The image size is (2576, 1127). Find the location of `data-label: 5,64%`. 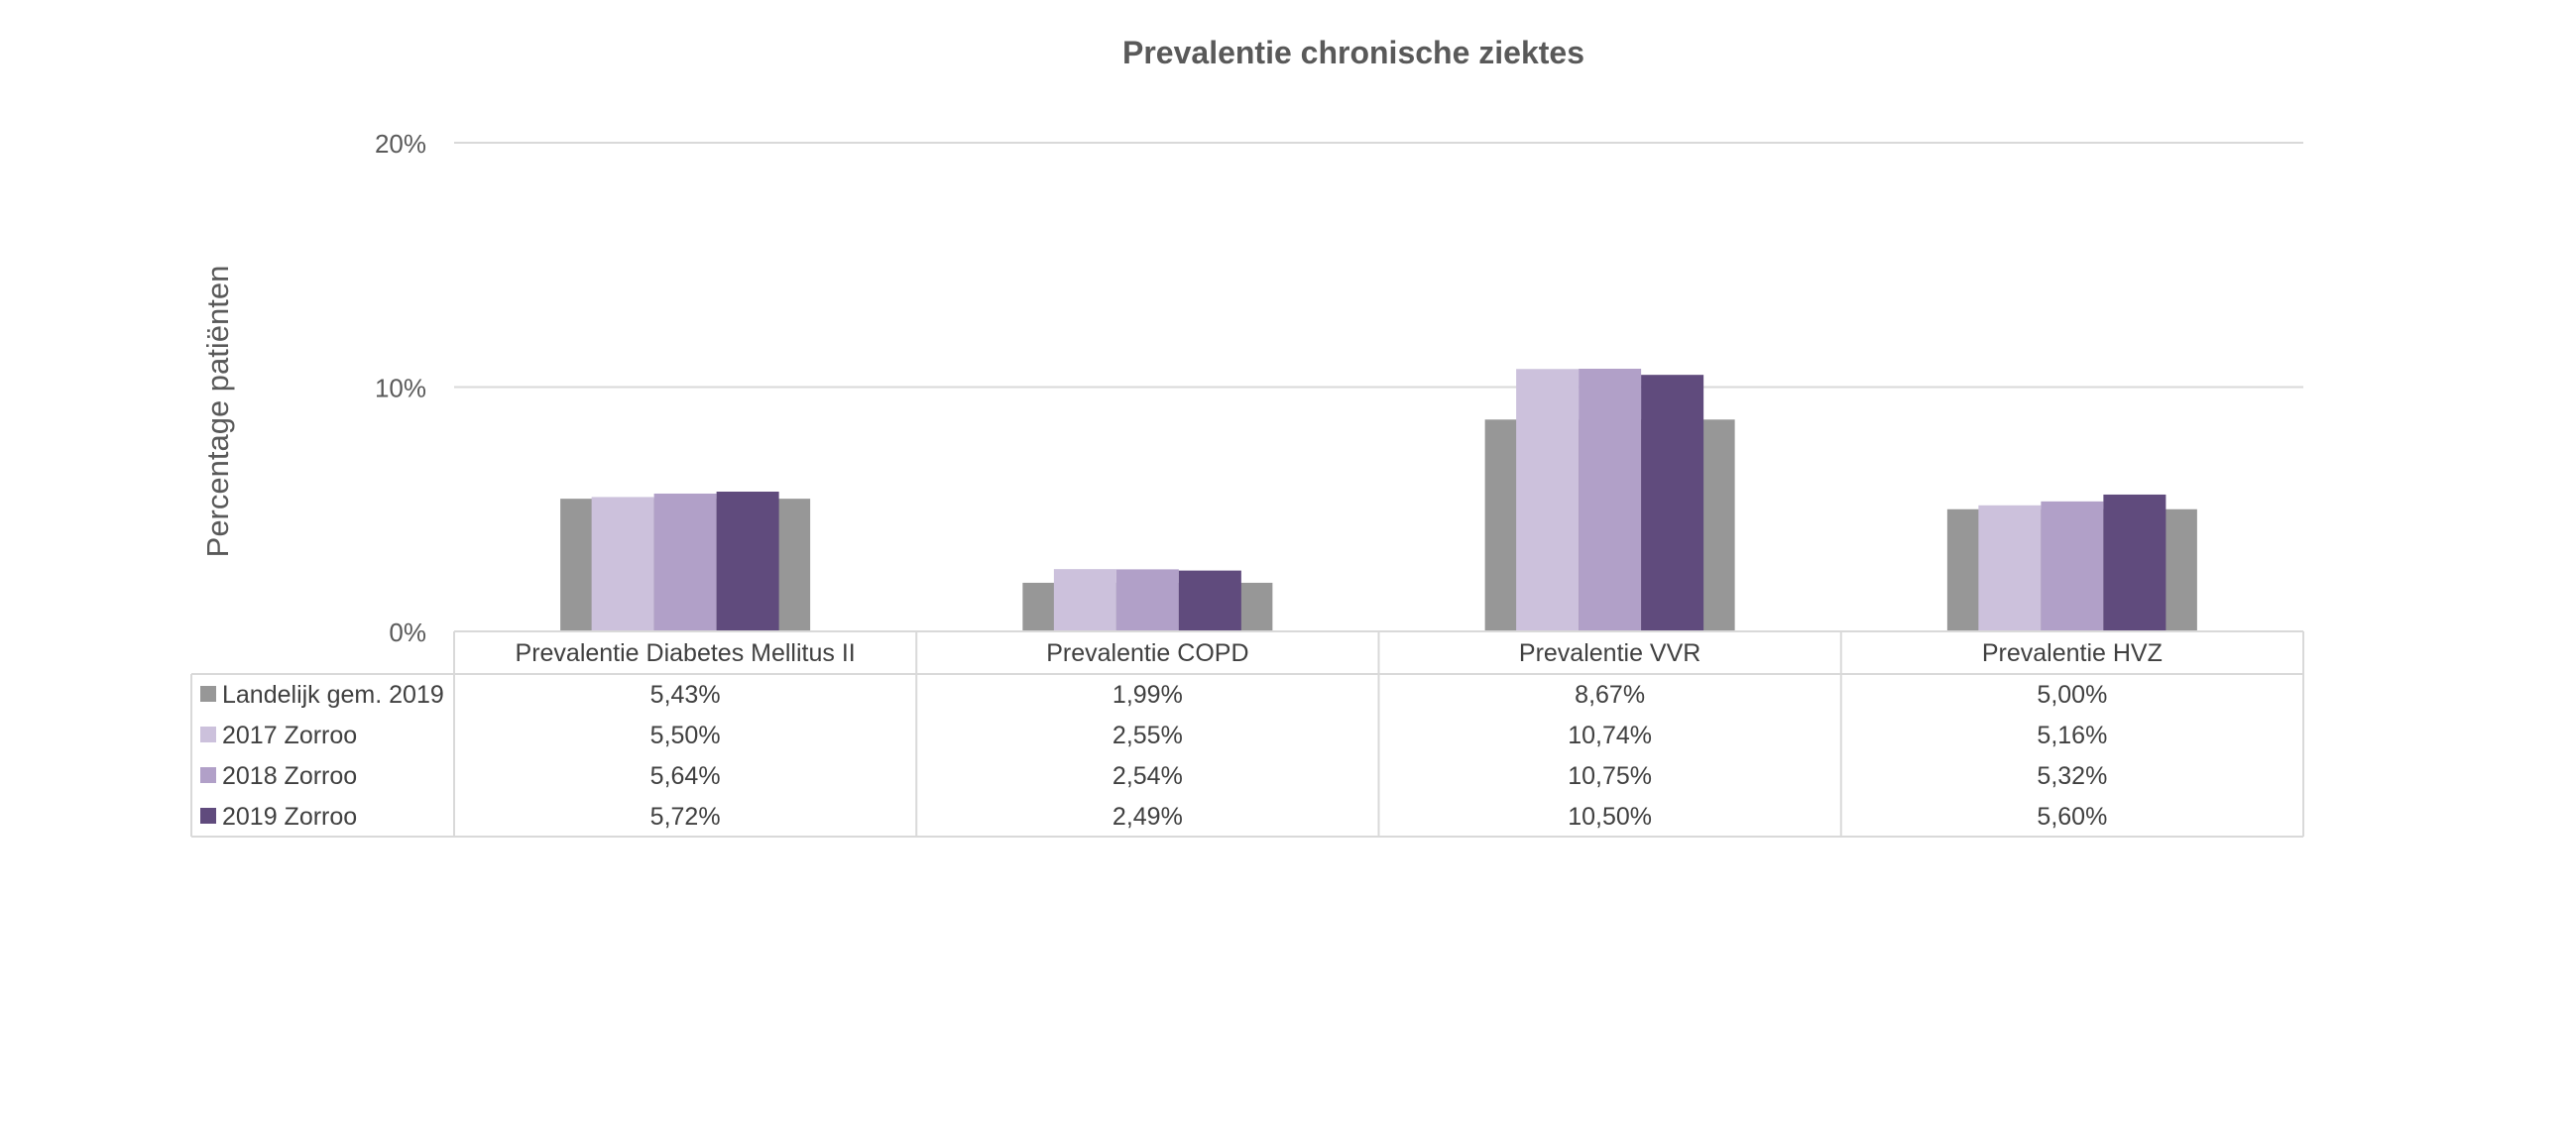

data-label: 5,64% is located at coordinates (685, 776).